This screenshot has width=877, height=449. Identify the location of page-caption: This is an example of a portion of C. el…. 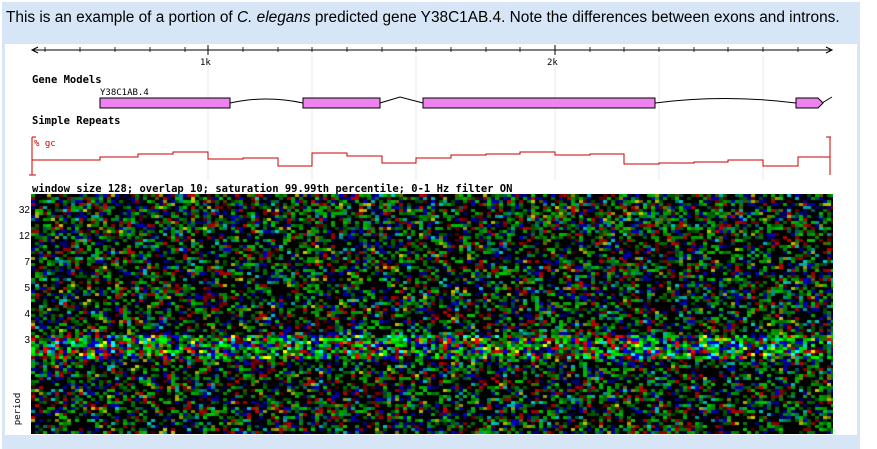
(426, 17).